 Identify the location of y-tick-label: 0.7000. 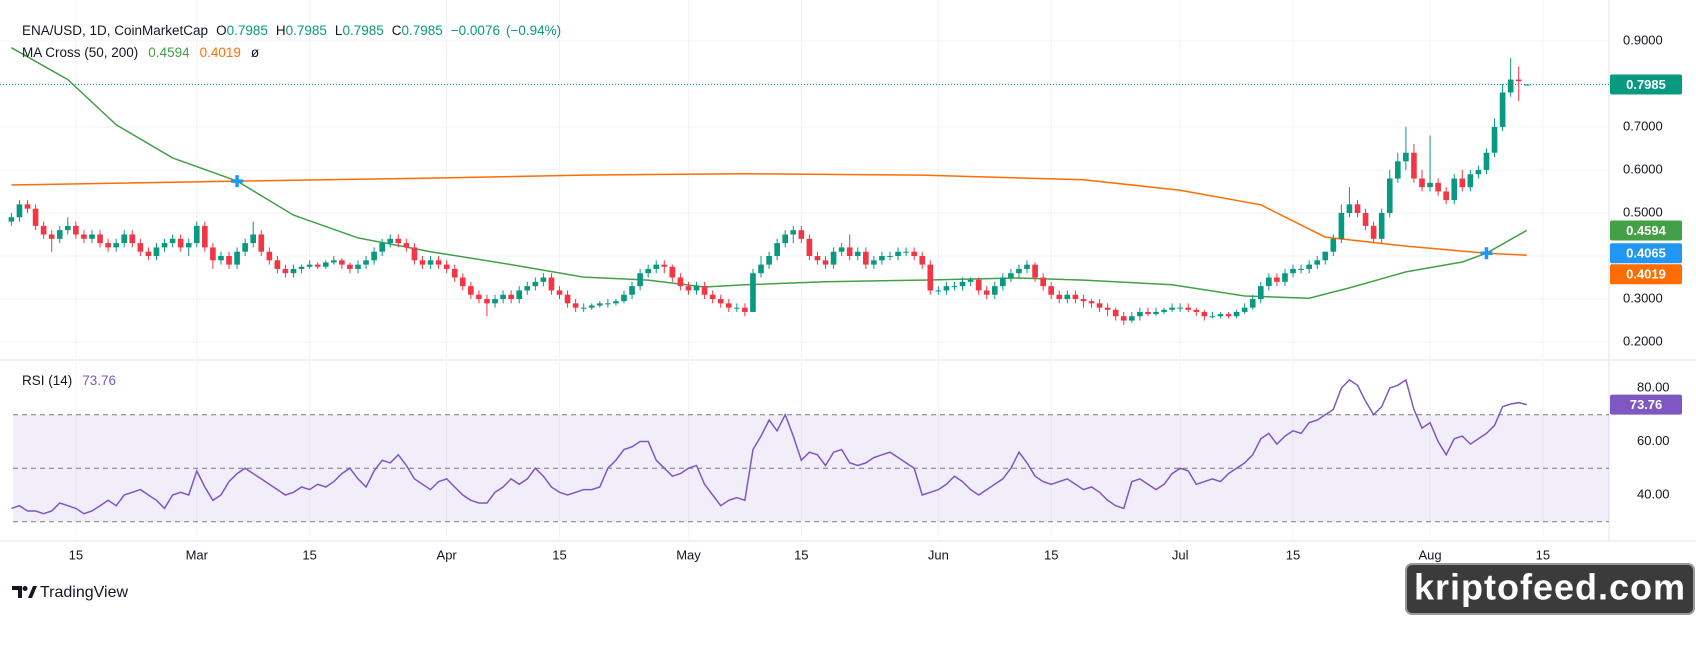
(1643, 125).